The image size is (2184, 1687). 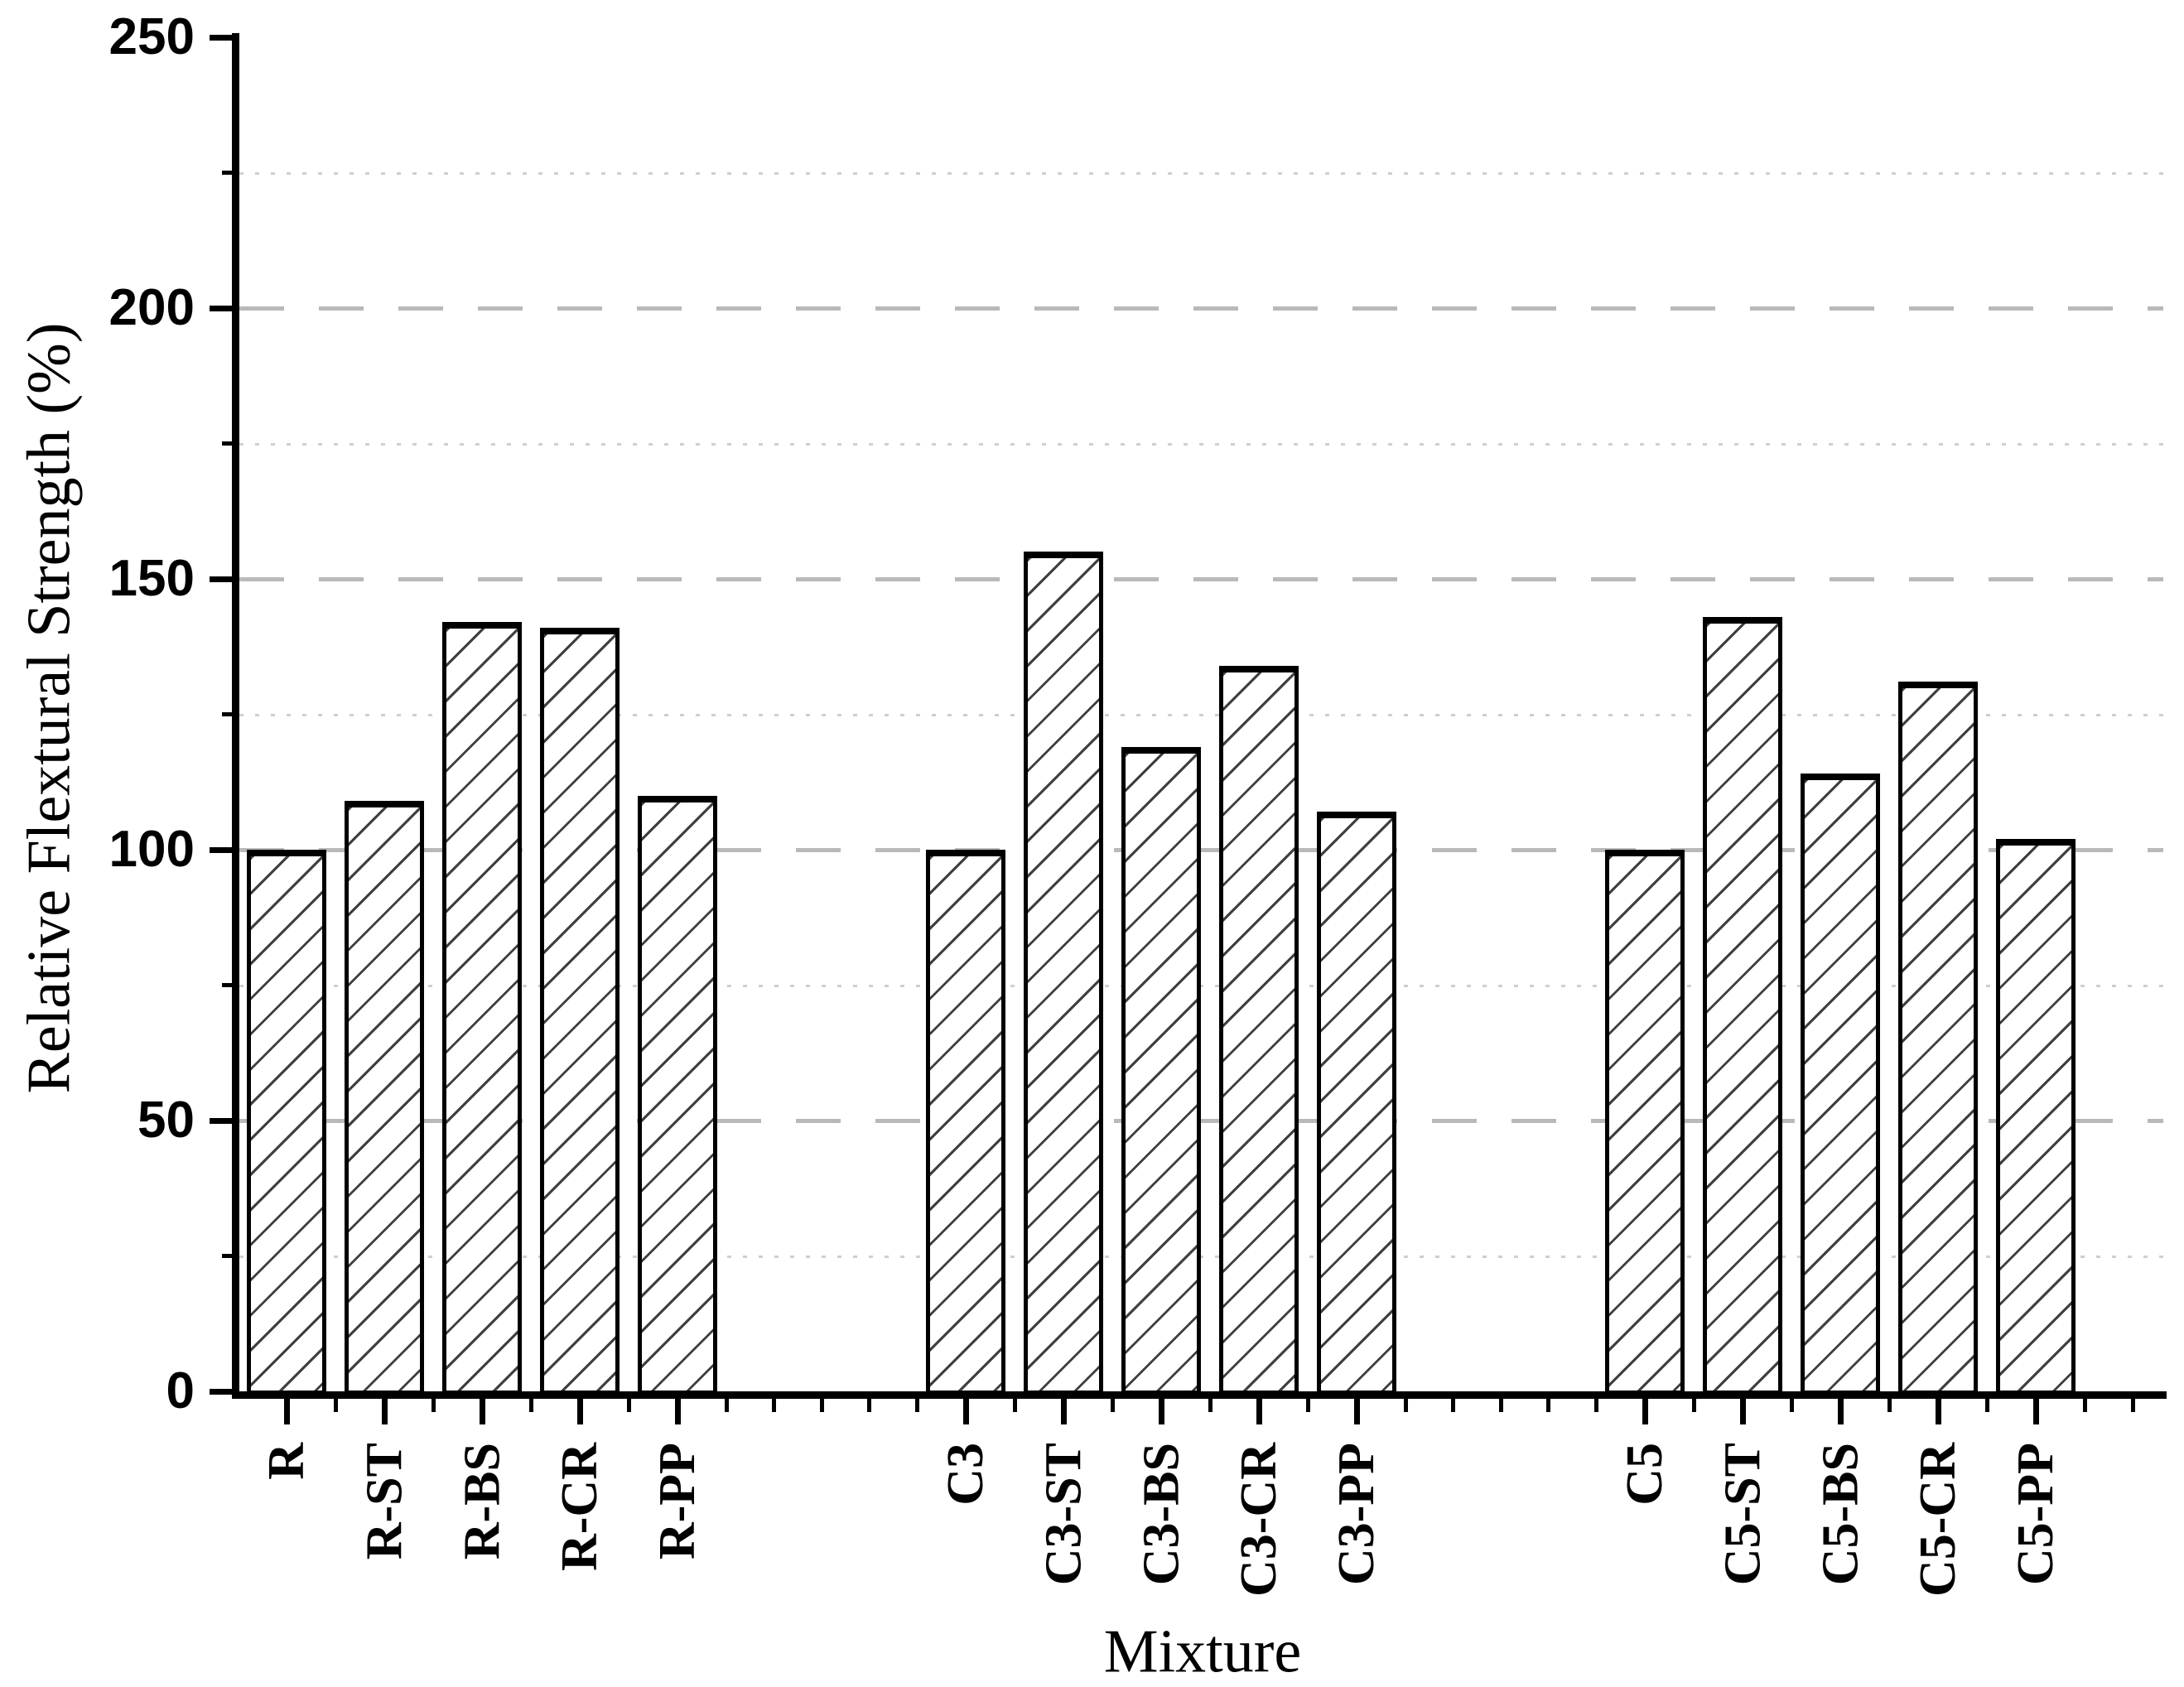 What do you see at coordinates (677, 1095) in the screenshot?
I see `bar-R-PP` at bounding box center [677, 1095].